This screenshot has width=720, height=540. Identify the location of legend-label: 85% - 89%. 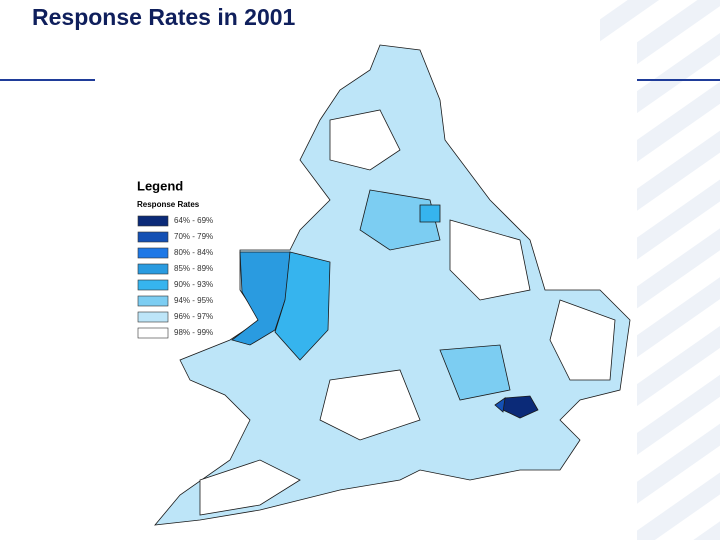
(193, 268).